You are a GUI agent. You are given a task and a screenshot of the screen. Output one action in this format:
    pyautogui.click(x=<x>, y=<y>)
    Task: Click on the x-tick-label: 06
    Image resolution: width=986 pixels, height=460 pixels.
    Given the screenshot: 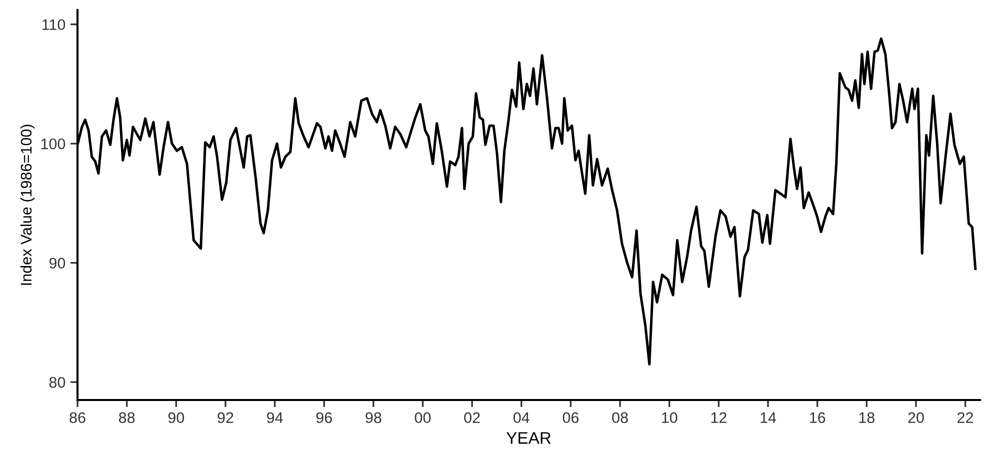 What is the action you would take?
    pyautogui.click(x=570, y=418)
    